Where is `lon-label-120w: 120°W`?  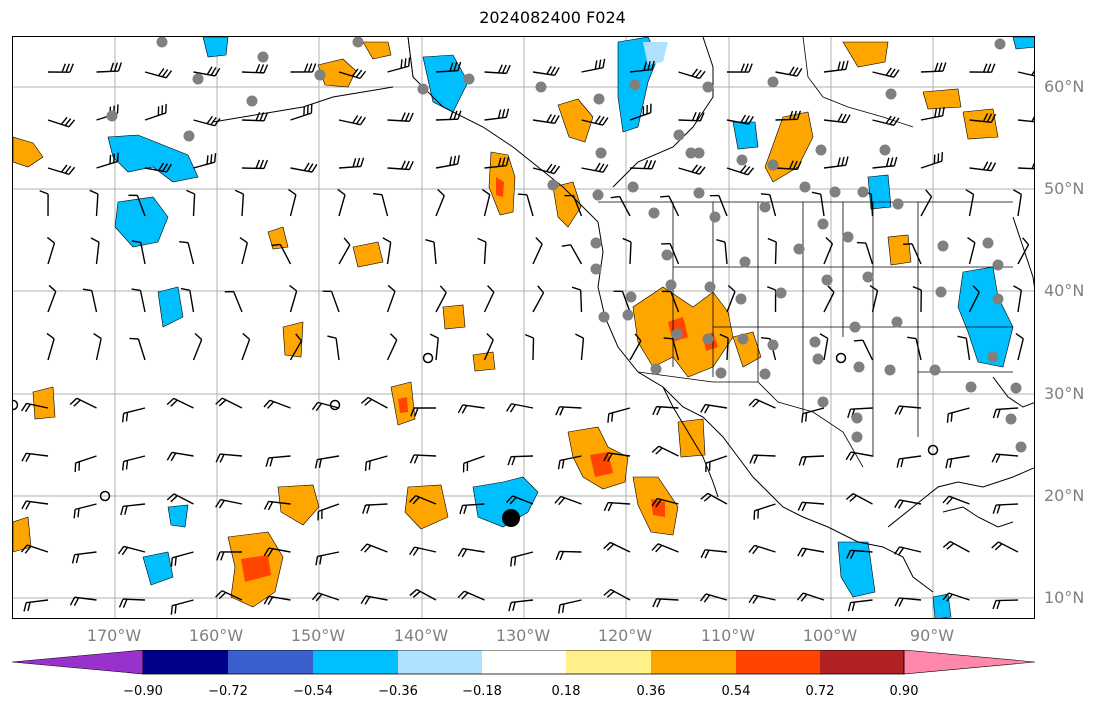 lon-label-120w: 120°W is located at coordinates (625, 635).